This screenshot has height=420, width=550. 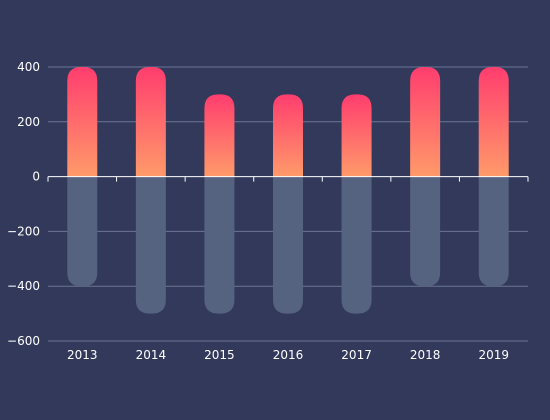 What do you see at coordinates (36, 177) in the screenshot?
I see `y-tick-label: 0` at bounding box center [36, 177].